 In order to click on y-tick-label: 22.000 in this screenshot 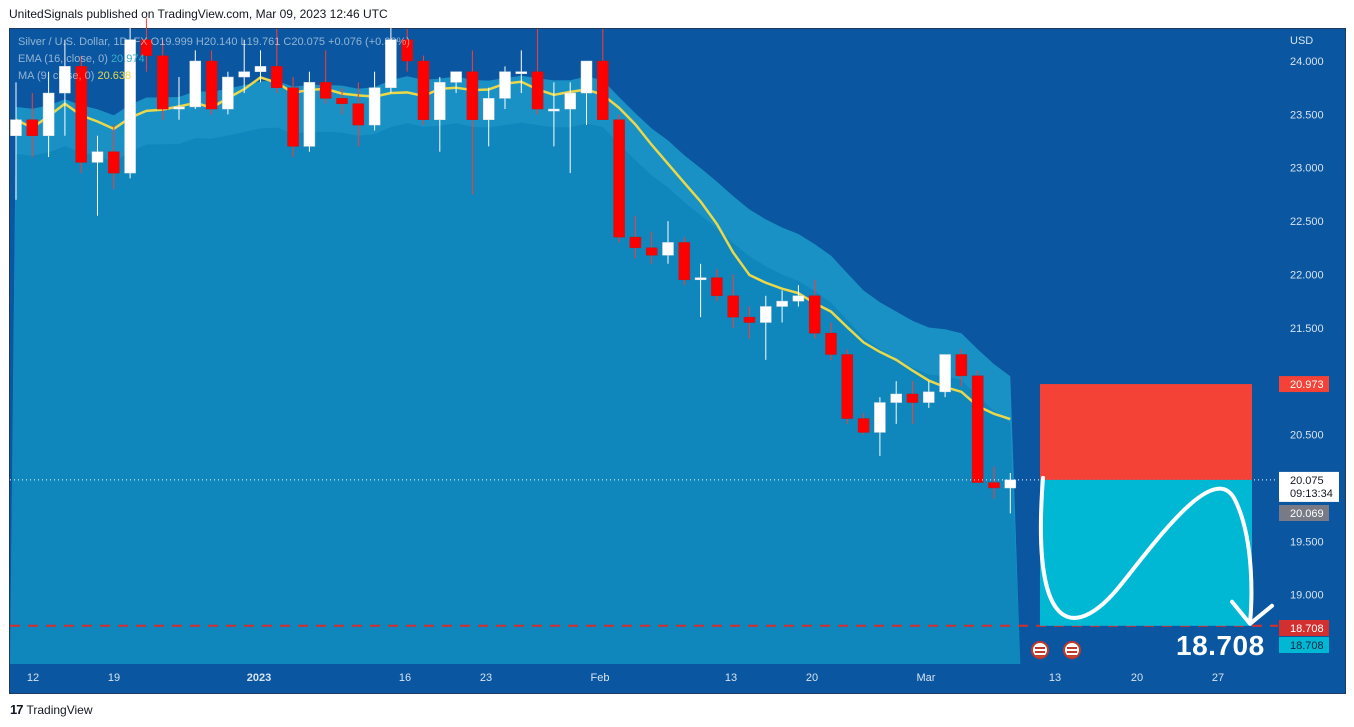, I will do `click(1307, 275)`.